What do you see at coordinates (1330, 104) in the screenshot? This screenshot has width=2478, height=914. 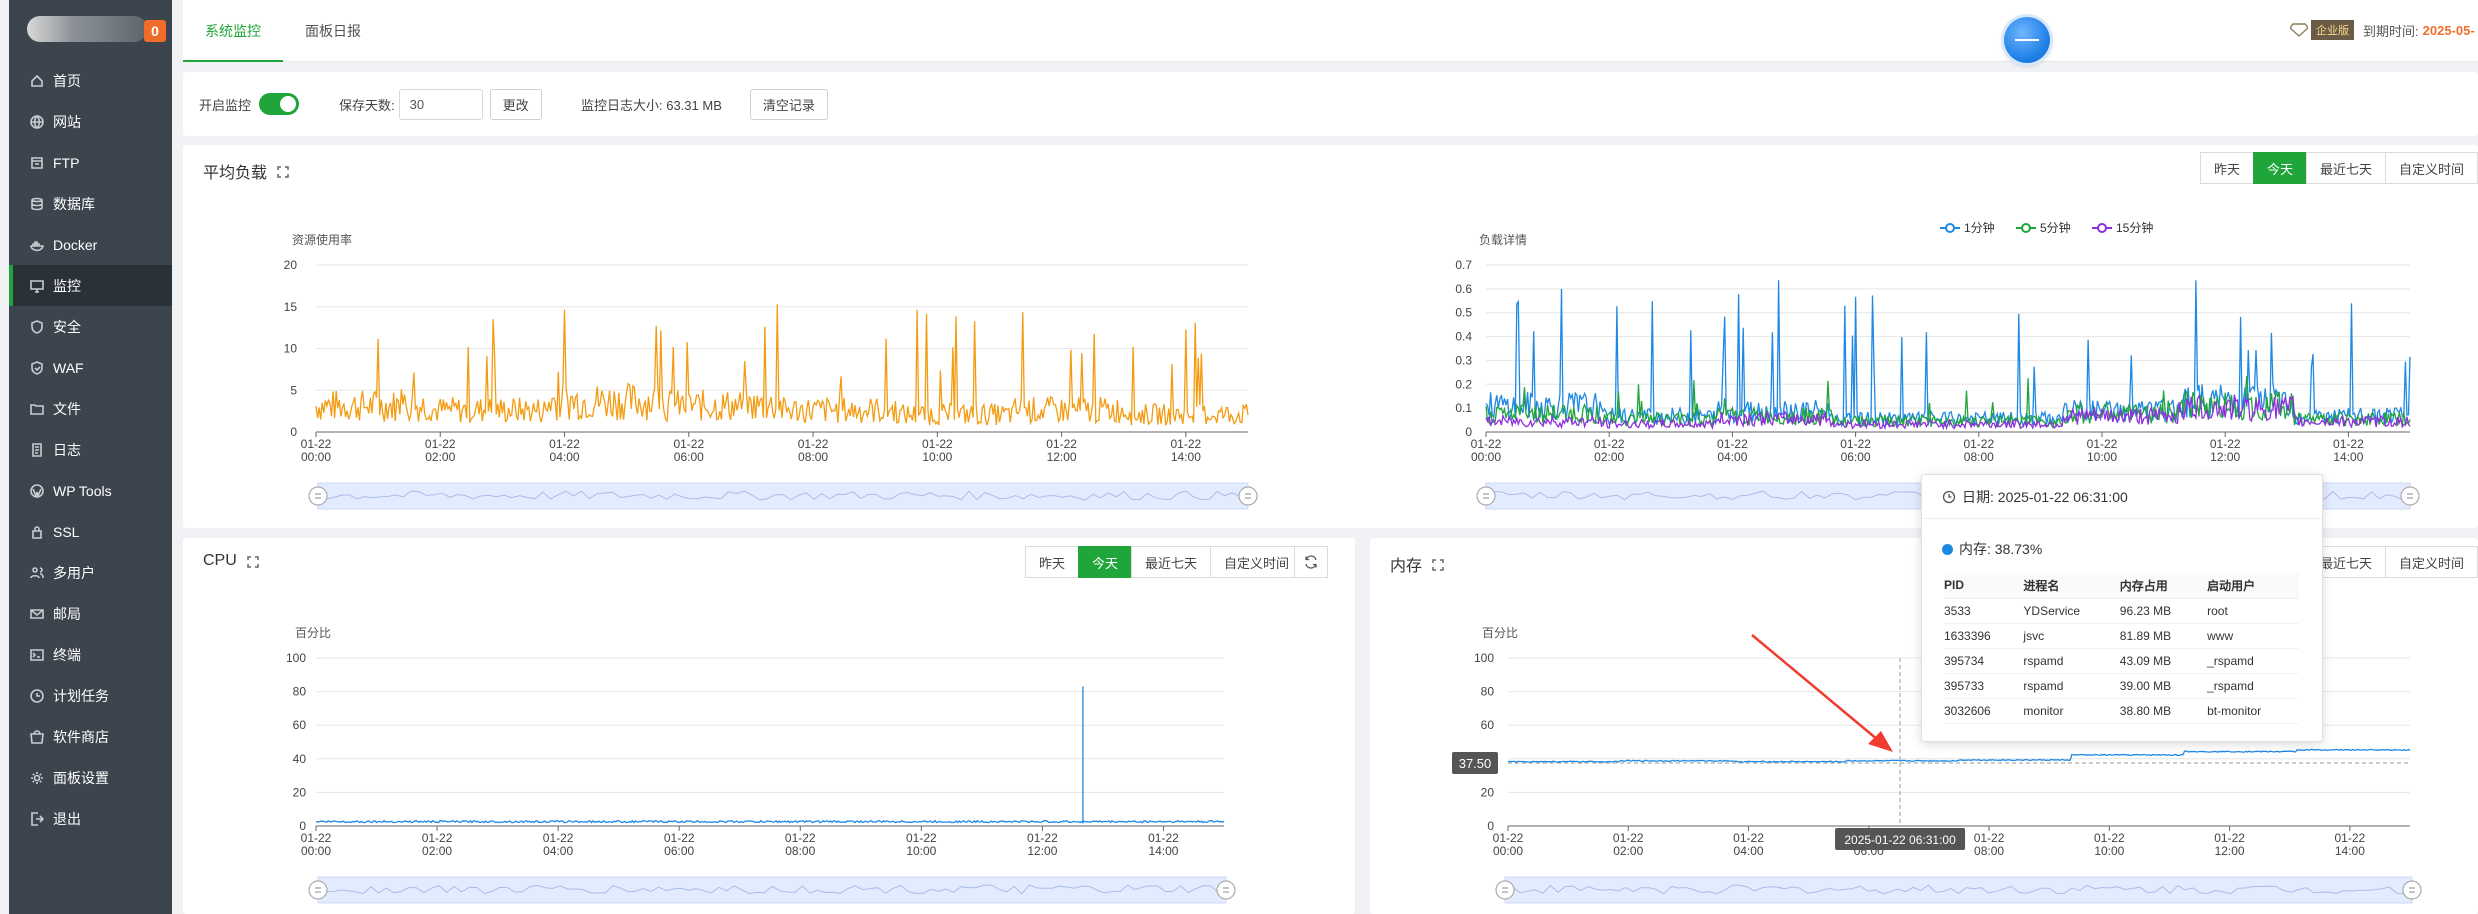 I see `monitor-controls: 开启监控 保存天数: 更改 监控日志大小: 63.31 MB 清空记录` at bounding box center [1330, 104].